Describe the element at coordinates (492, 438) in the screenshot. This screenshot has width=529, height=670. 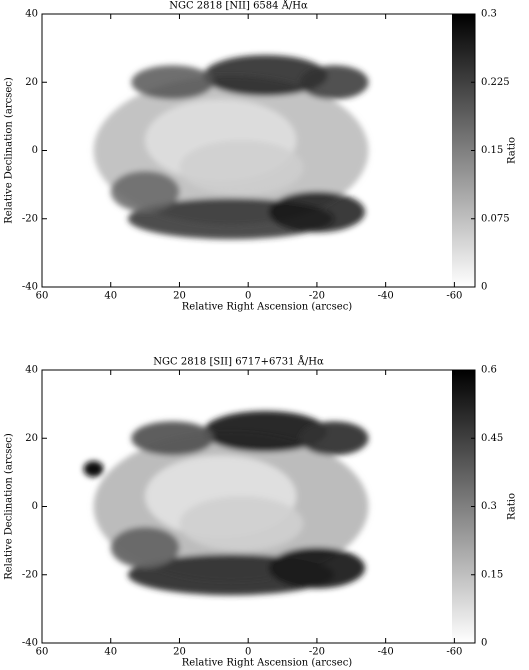
I see `colorbar-tick-label: 0.45` at that location.